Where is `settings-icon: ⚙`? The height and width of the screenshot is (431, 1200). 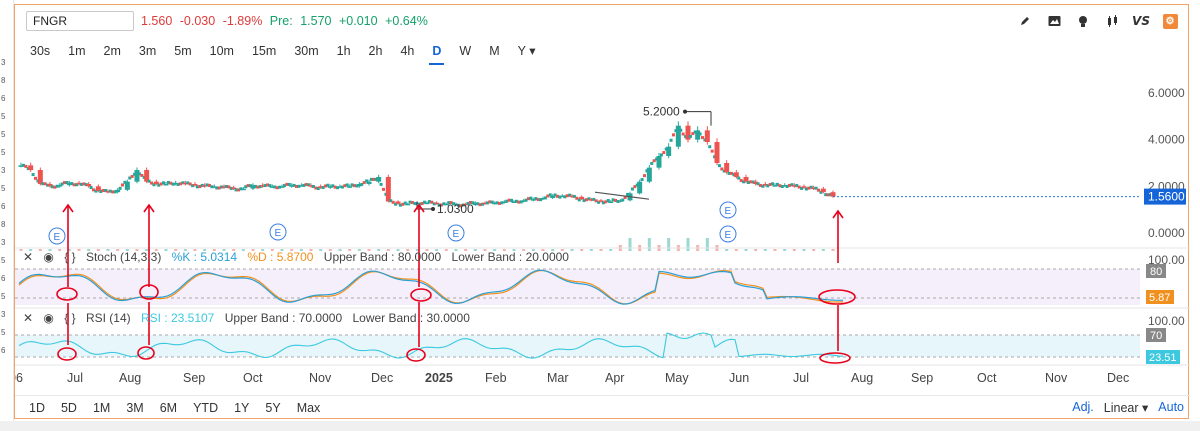
settings-icon: ⚙ is located at coordinates (1170, 21).